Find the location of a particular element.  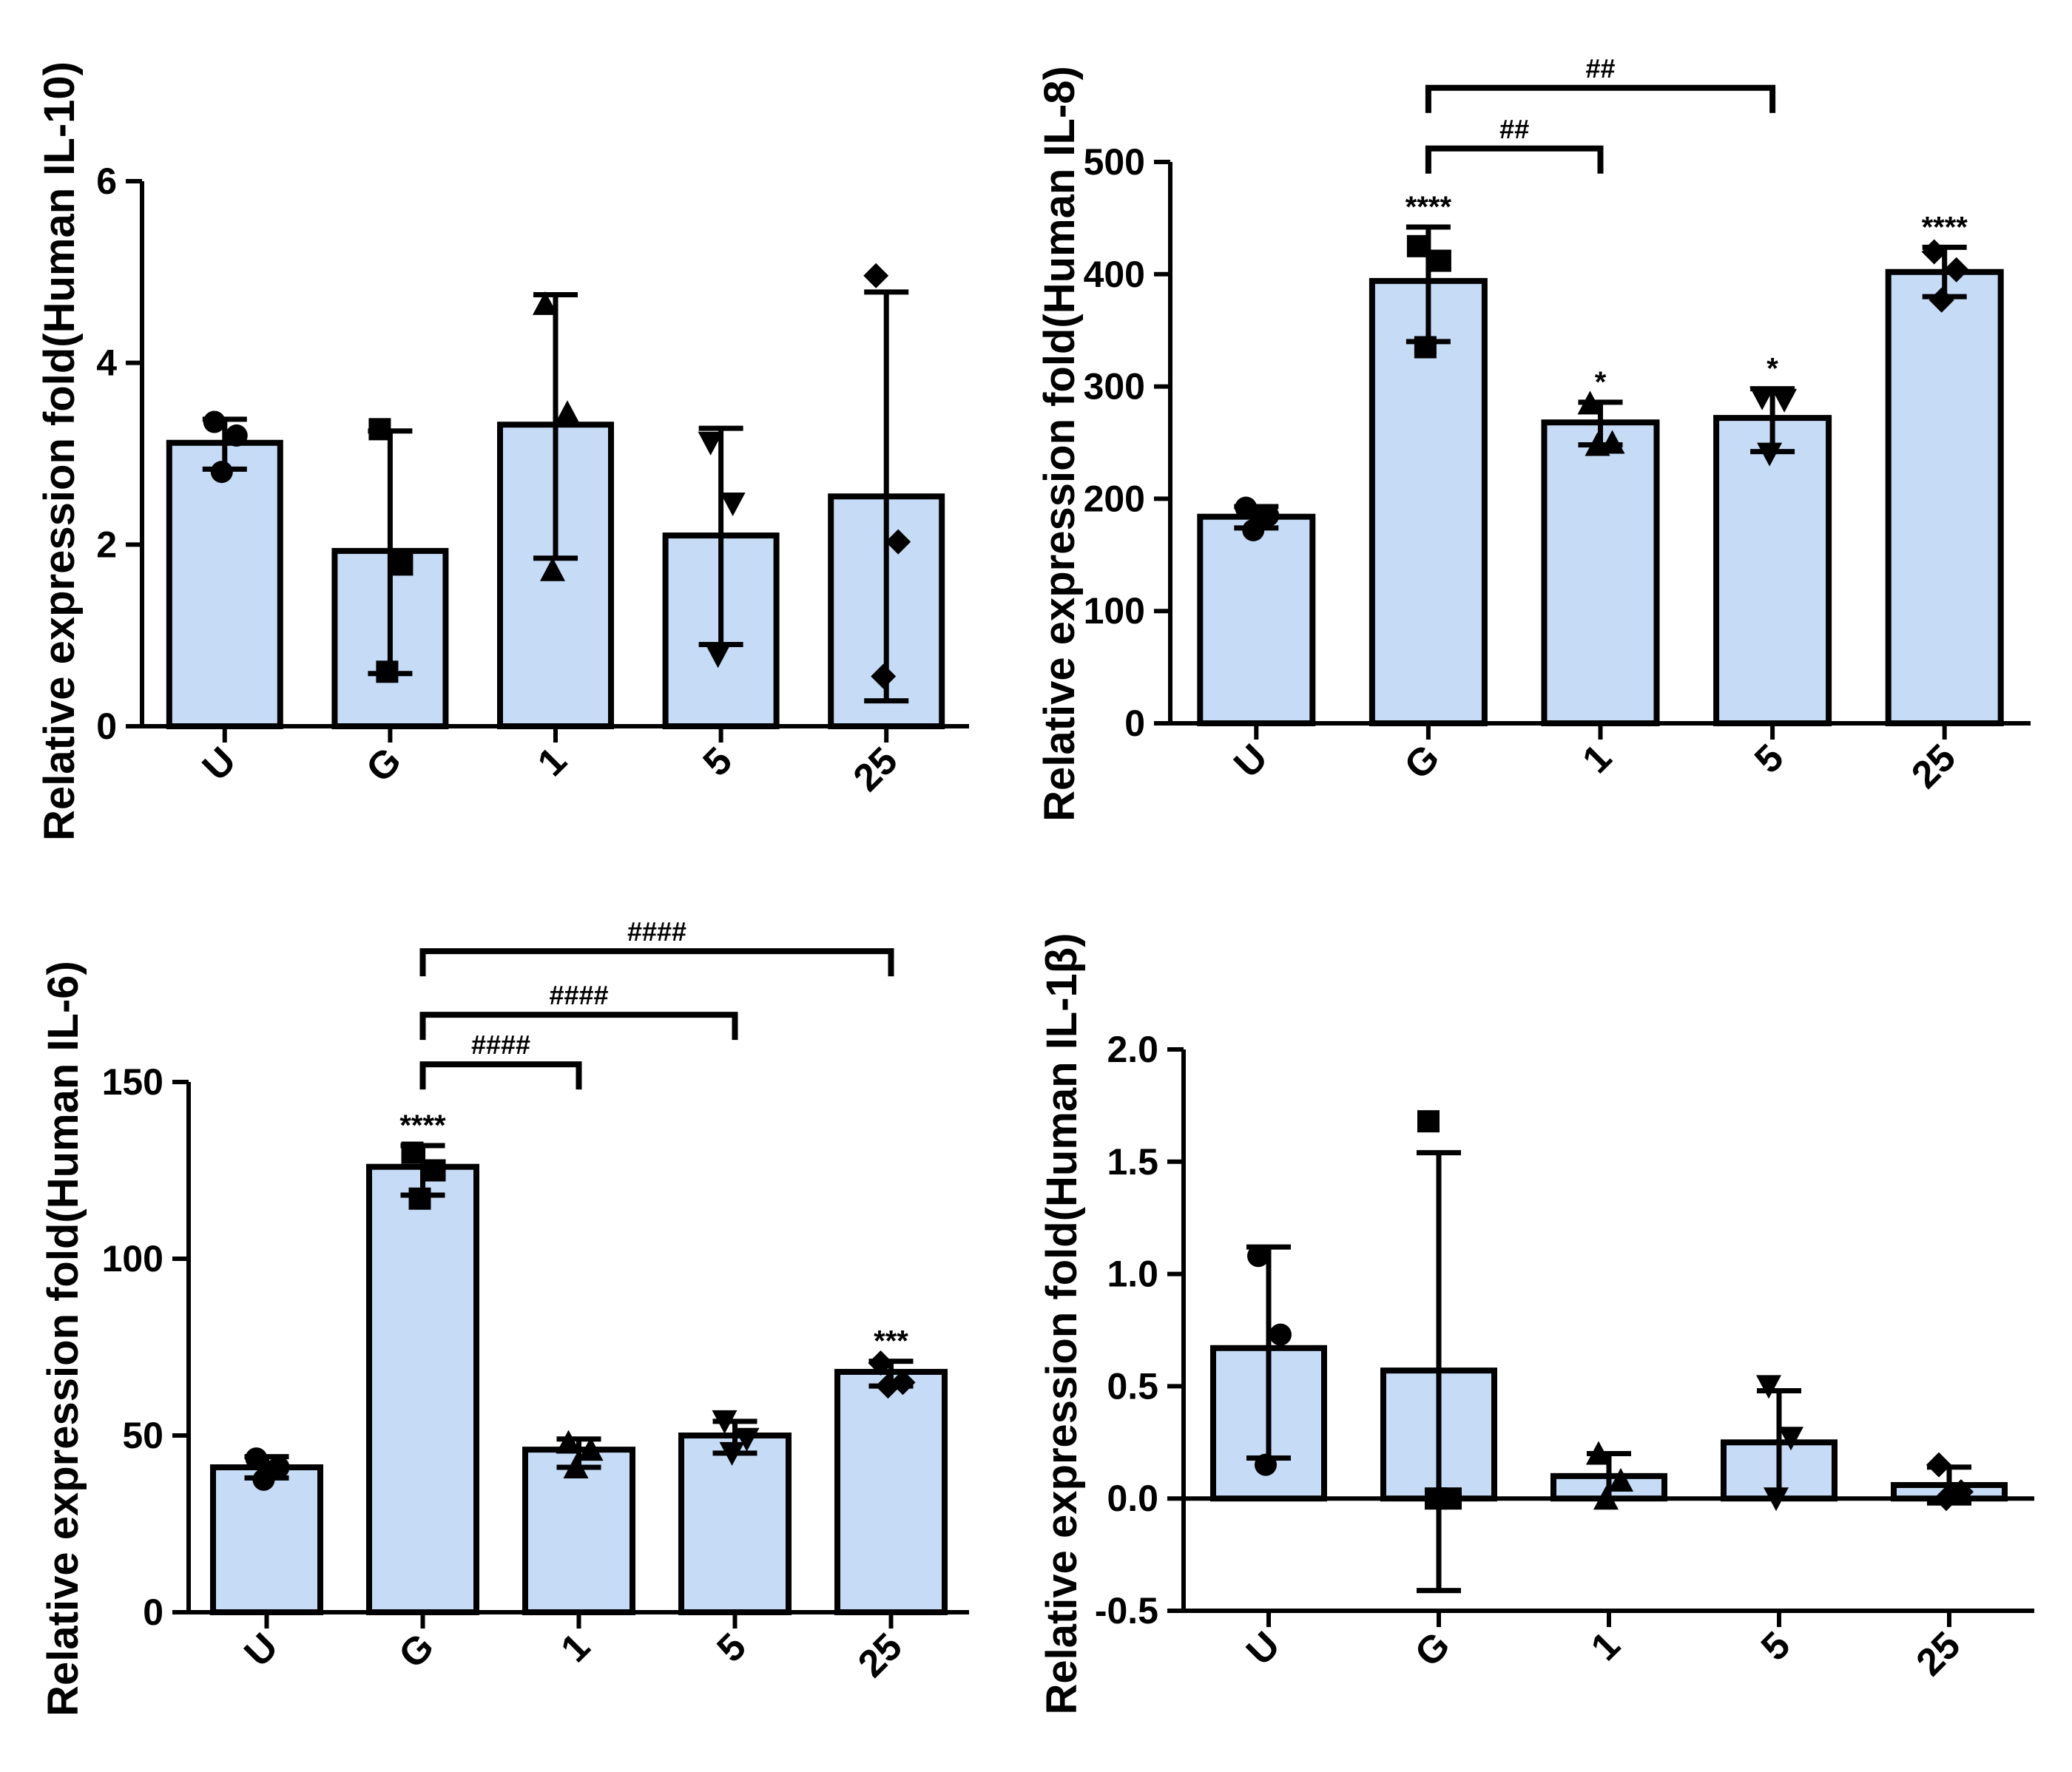

il8-y-axis-label: Relative expression fold(Human IL-8) is located at coordinates (1060, 444).